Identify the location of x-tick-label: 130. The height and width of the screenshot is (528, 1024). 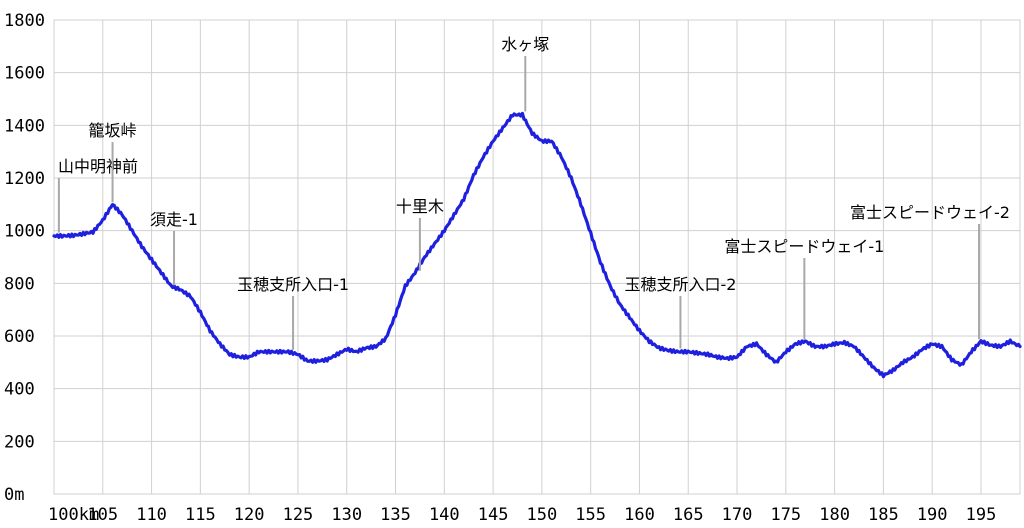
(346, 515).